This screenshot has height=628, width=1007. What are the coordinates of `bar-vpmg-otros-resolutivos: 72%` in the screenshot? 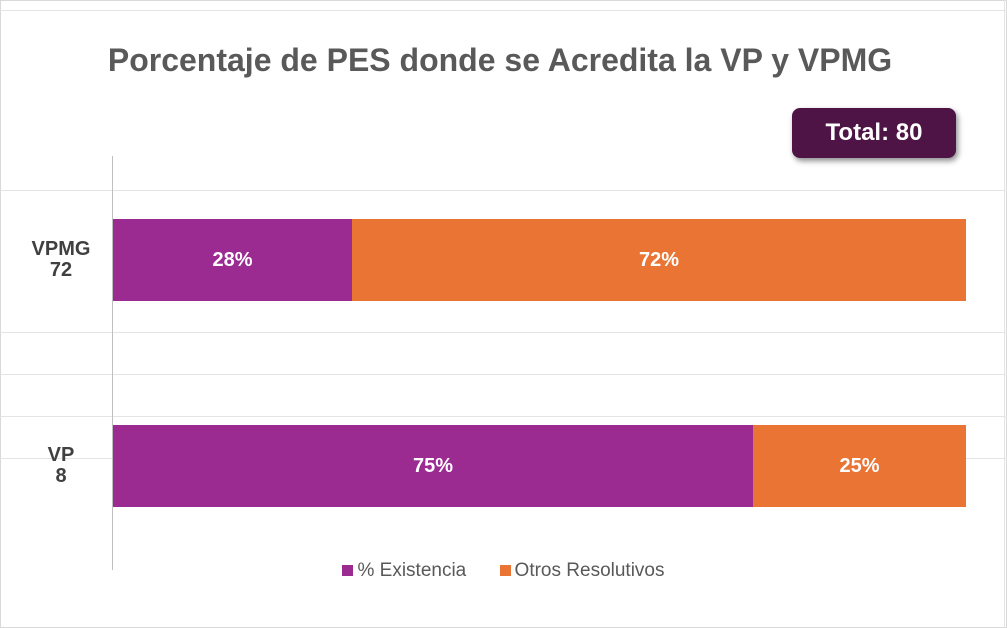 It's located at (659, 260).